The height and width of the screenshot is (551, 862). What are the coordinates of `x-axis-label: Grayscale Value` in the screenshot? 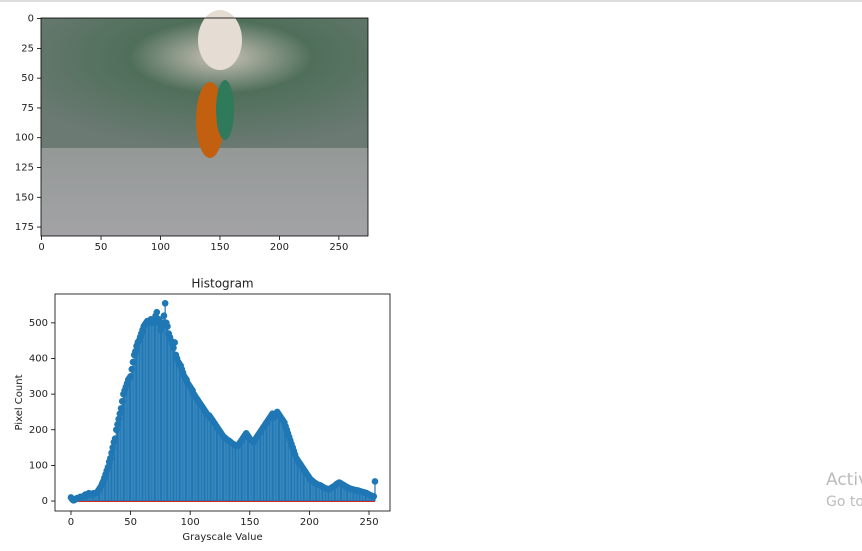 It's located at (222, 537).